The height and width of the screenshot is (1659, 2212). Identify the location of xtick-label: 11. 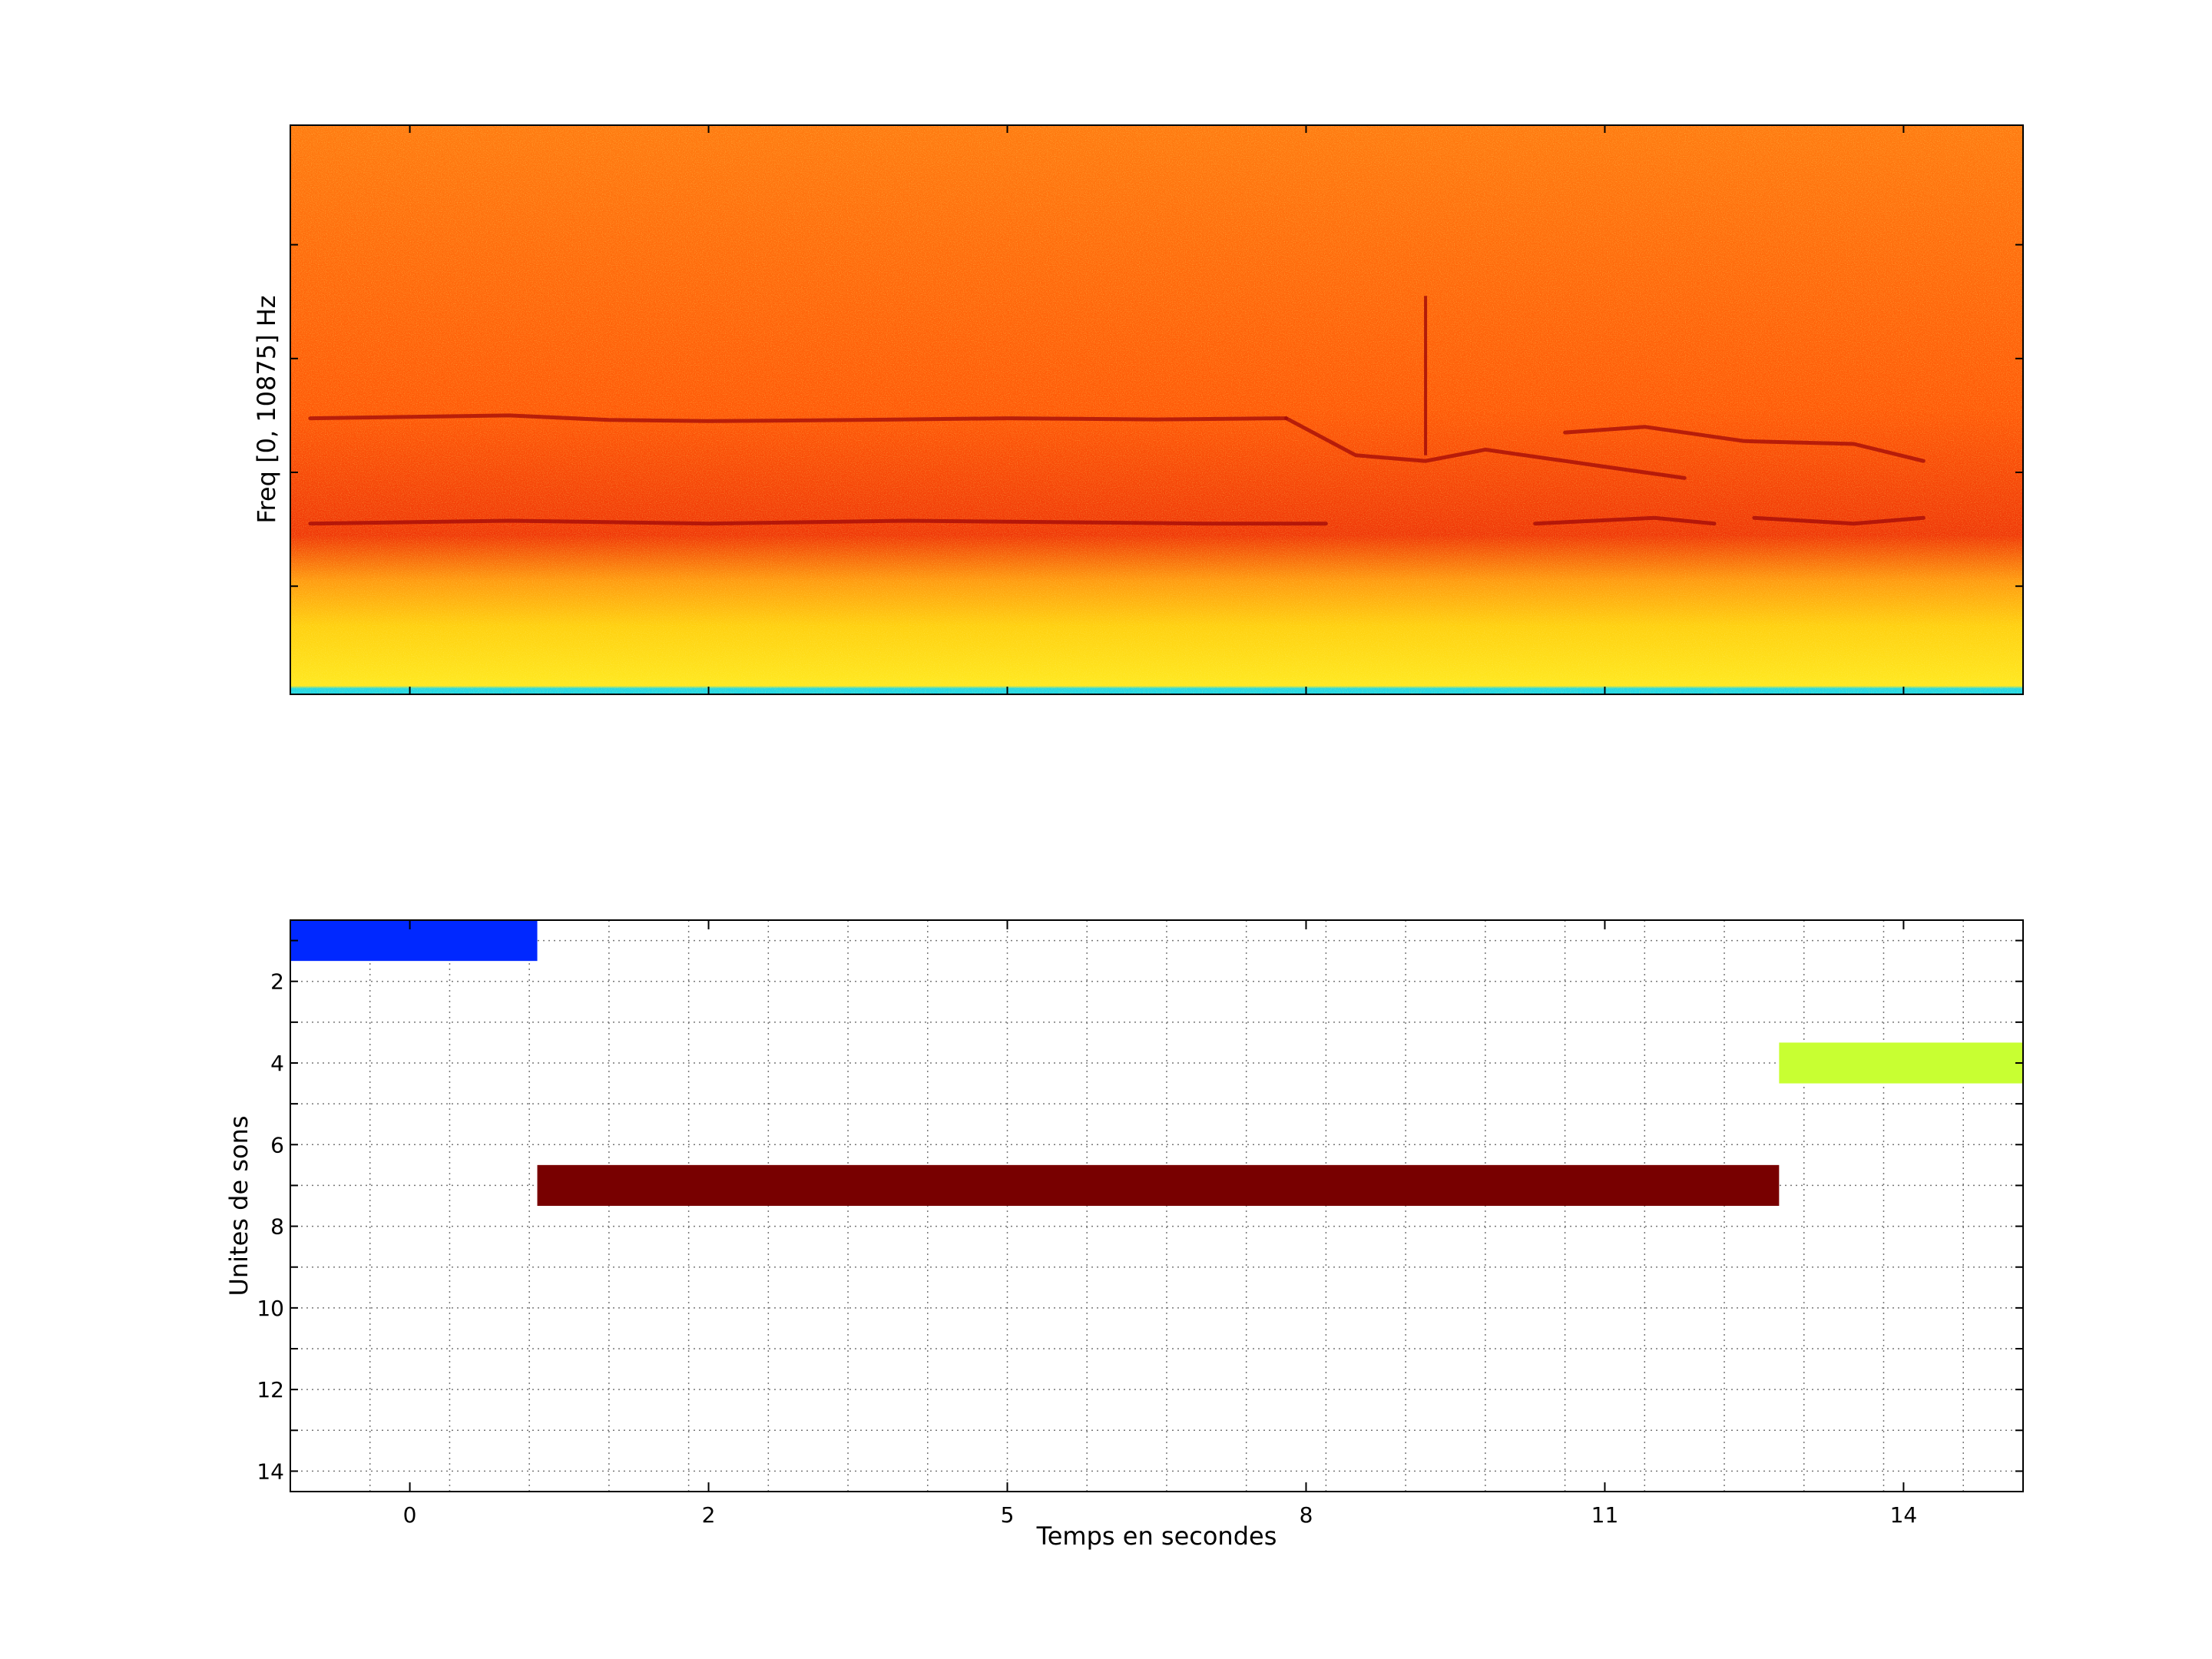
(1605, 1515).